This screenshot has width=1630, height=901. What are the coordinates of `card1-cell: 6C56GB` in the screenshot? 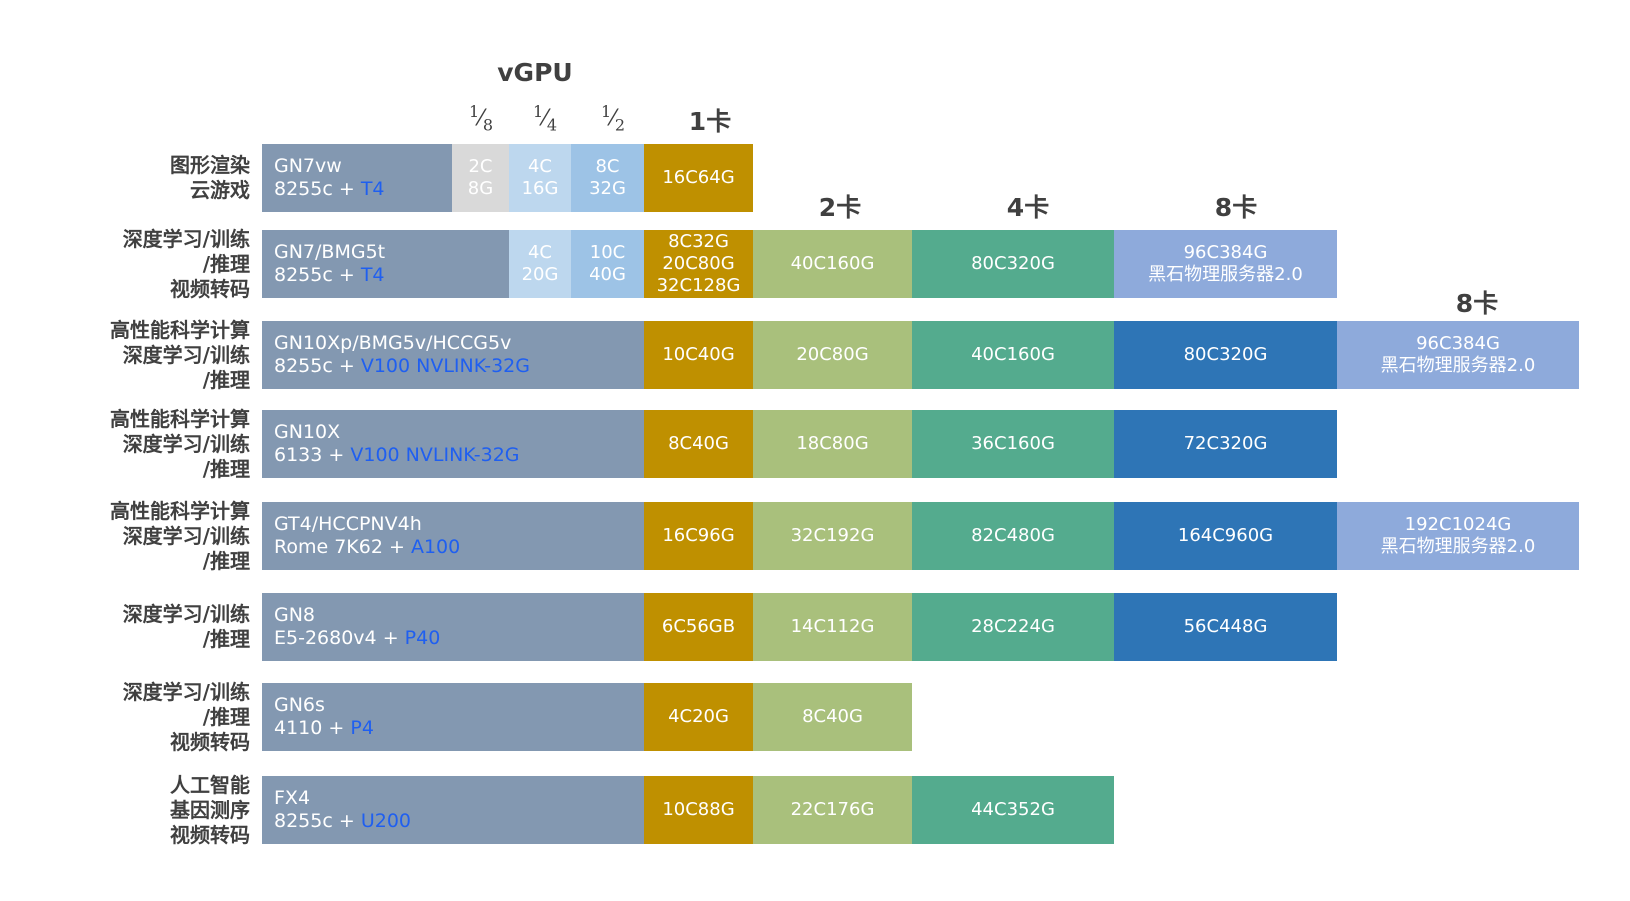 It's located at (698, 627).